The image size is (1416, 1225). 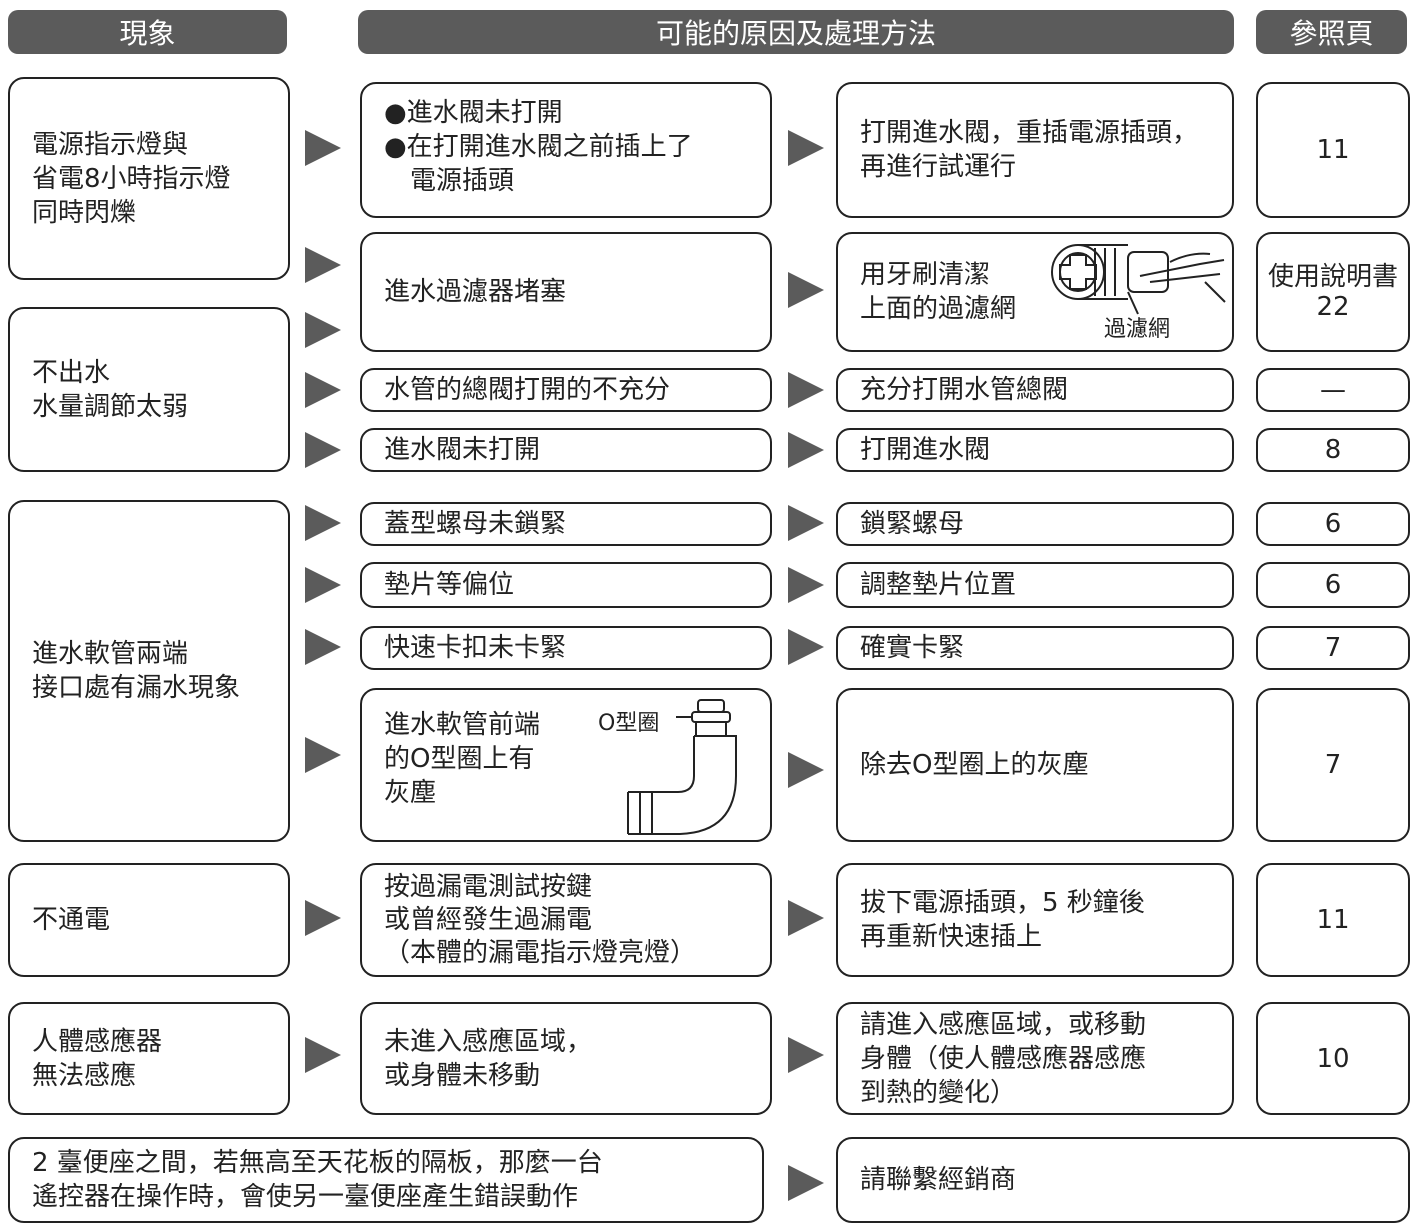 I want to click on symptom-box: 不通電, so click(x=149, y=920).